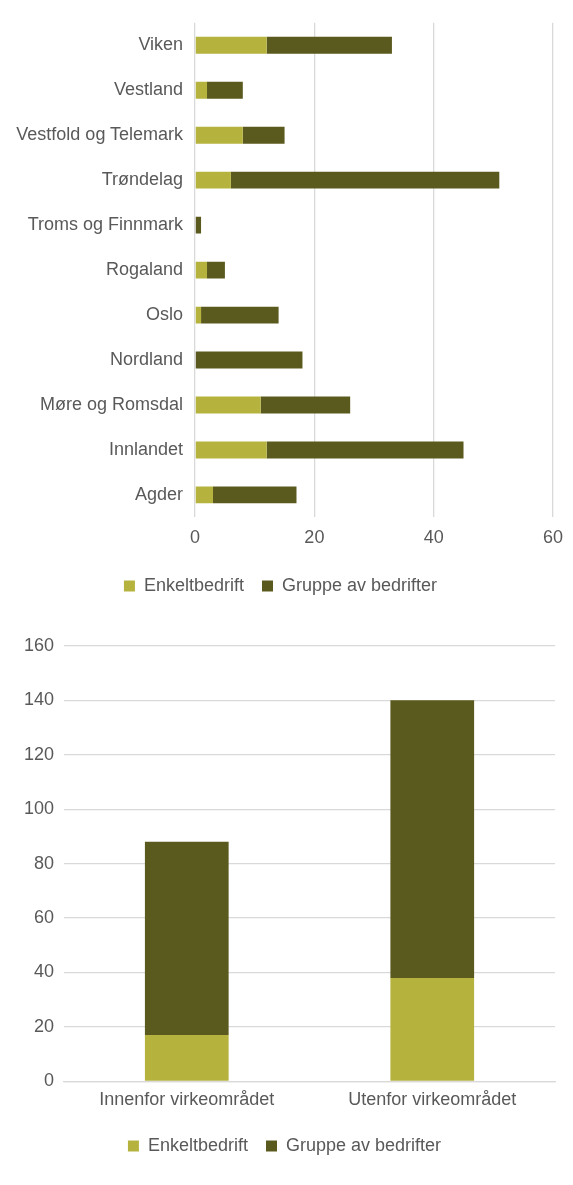 The width and height of the screenshot is (573, 1185). Describe the element at coordinates (39, 808) in the screenshot. I see `y-tick-label: 100` at that location.